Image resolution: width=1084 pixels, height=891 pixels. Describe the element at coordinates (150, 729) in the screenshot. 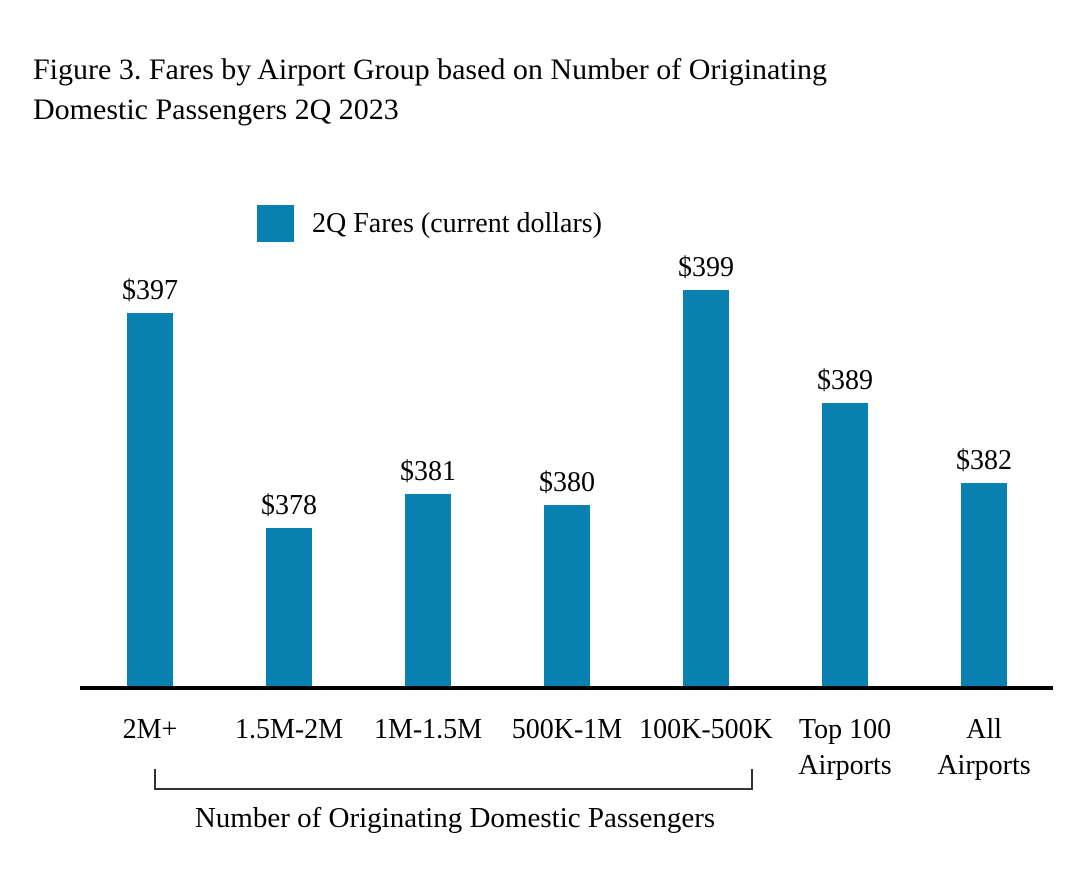

I see `x-axis-label: 2M+` at that location.